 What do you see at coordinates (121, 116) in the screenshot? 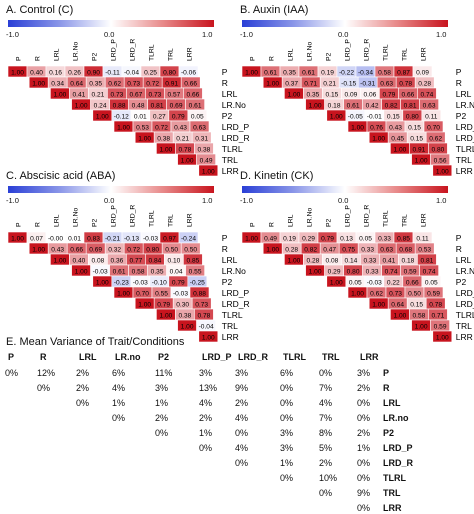
I see `heatmap-cell-value: -0.12` at bounding box center [121, 116].